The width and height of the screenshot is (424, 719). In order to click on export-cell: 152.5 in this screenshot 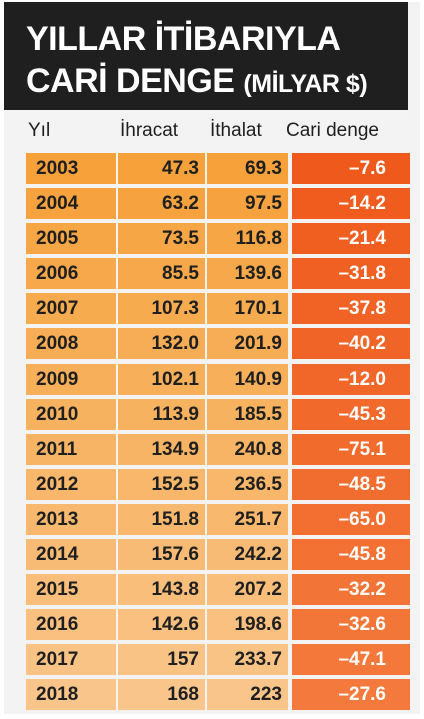, I will do `click(161, 484)`.